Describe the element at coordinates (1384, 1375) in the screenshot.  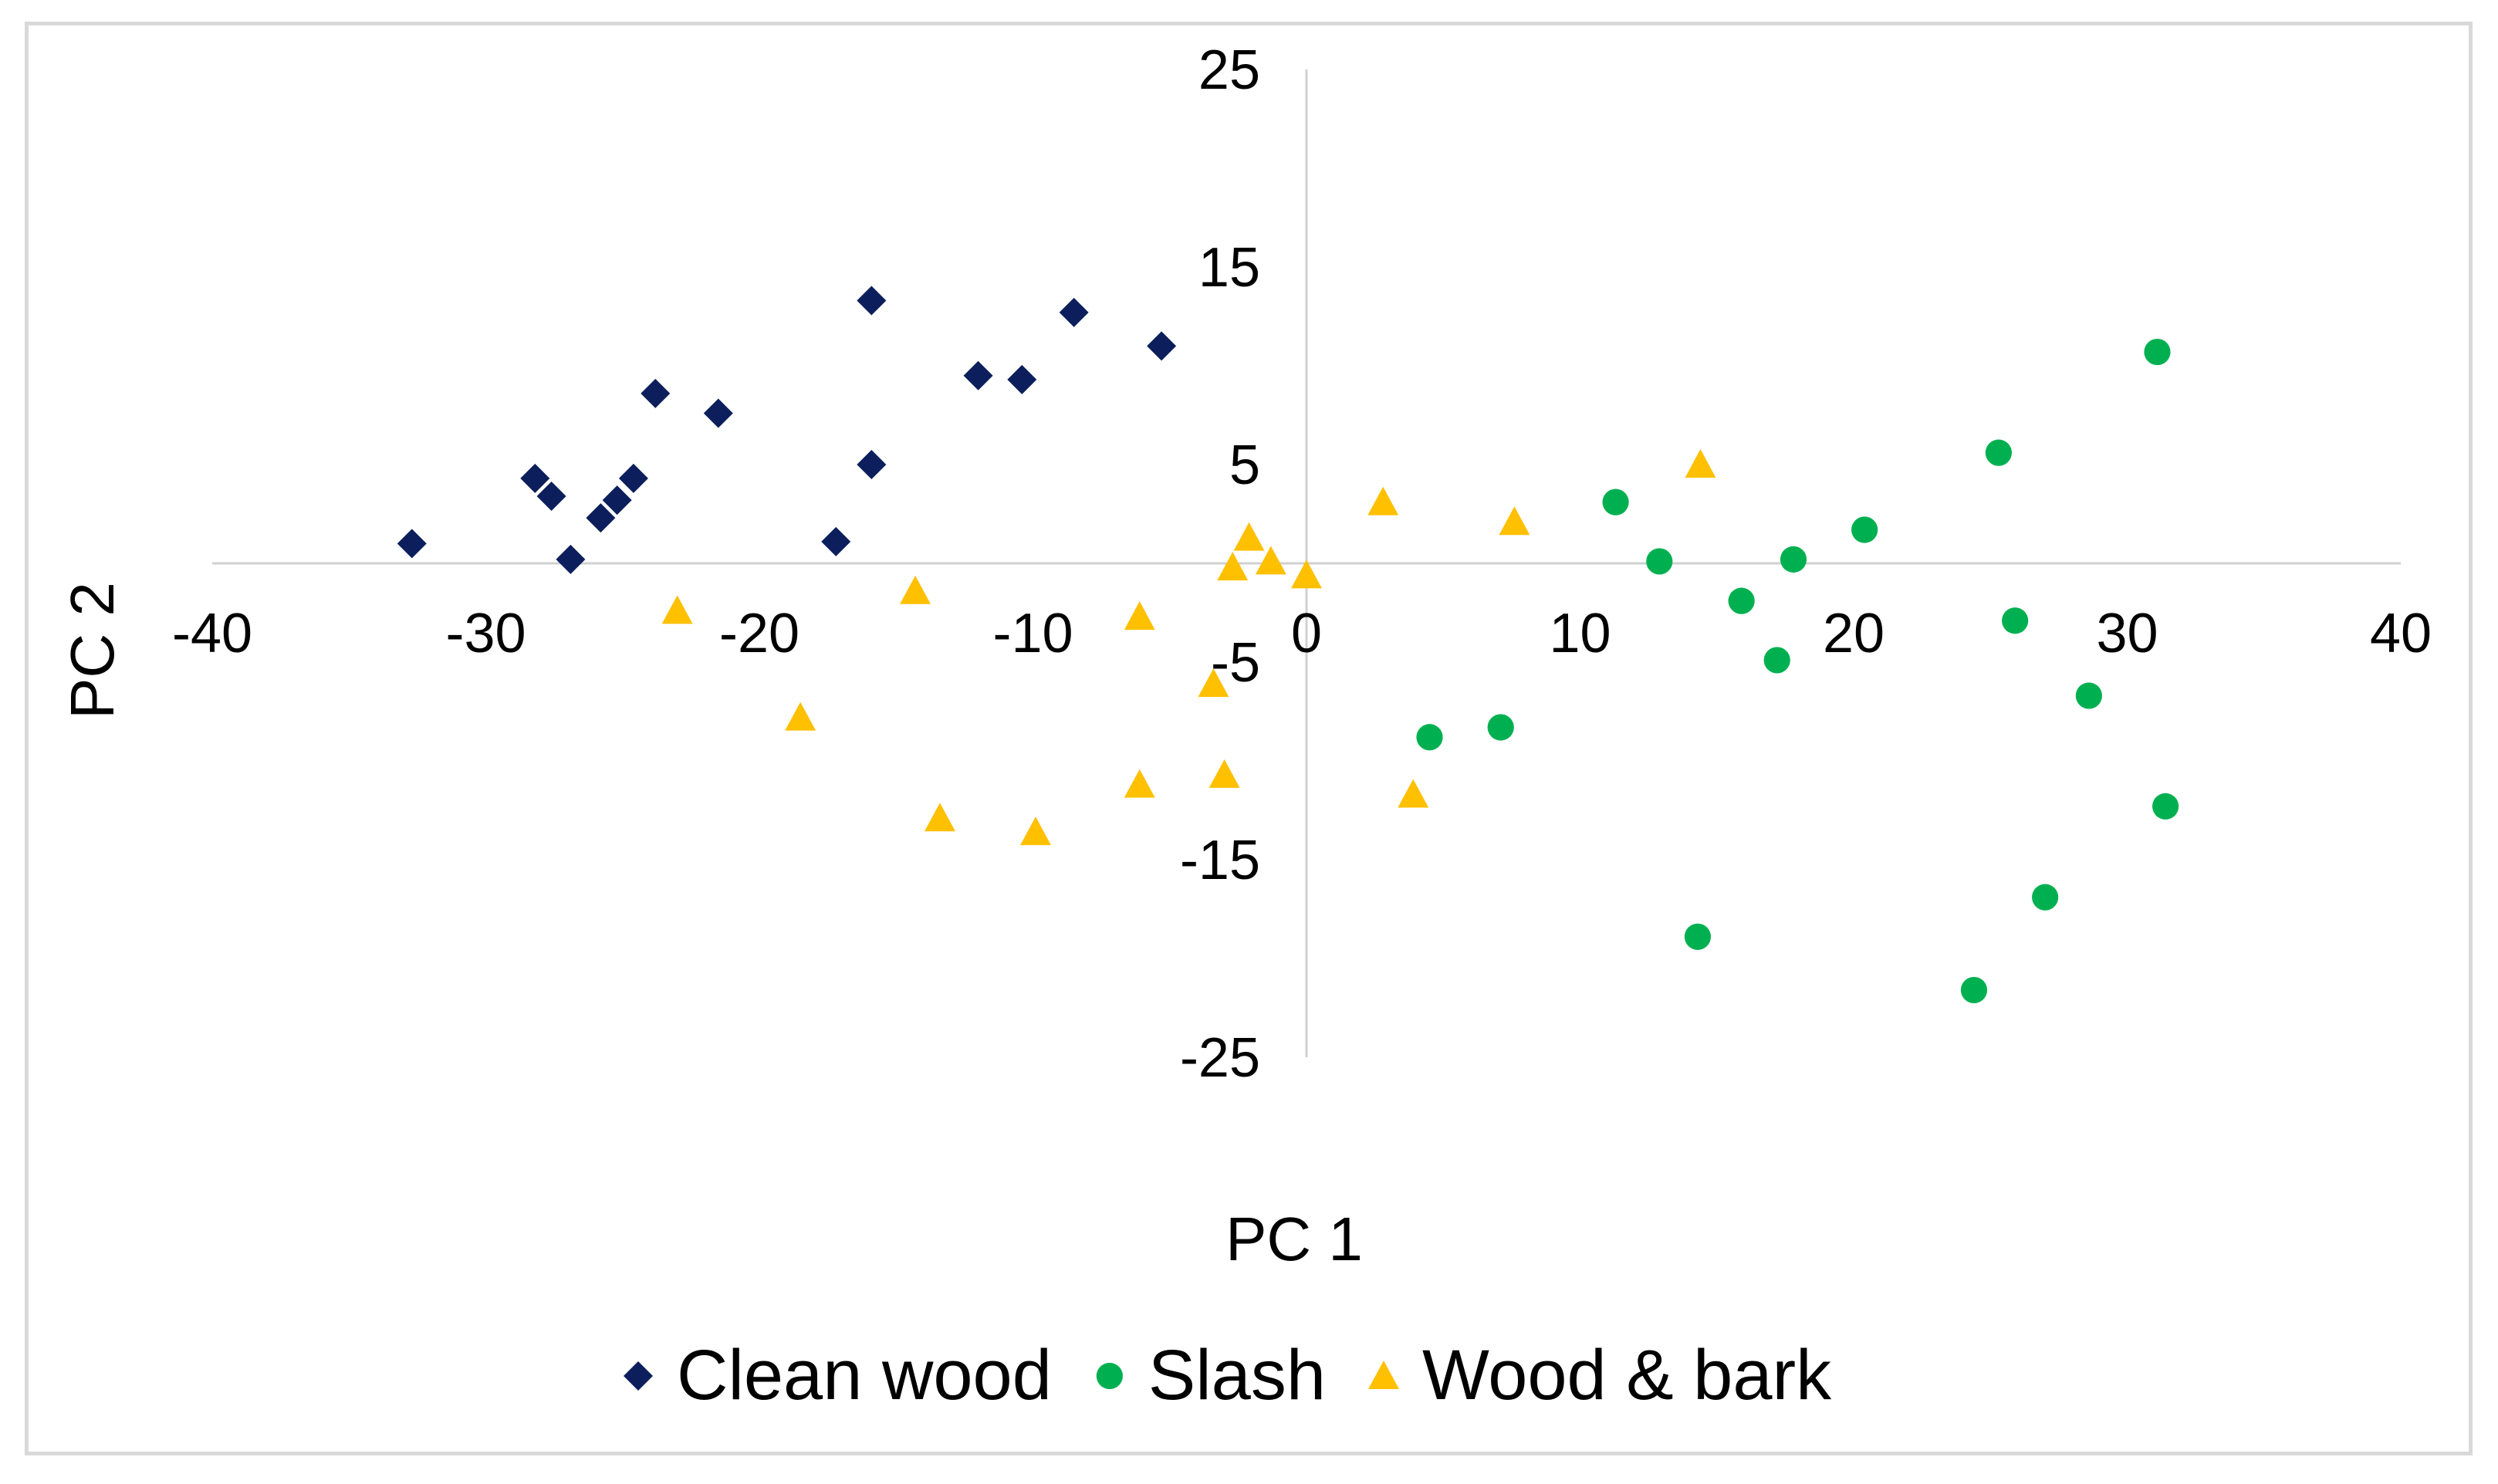
I see `legend-wood-bark-marker` at that location.